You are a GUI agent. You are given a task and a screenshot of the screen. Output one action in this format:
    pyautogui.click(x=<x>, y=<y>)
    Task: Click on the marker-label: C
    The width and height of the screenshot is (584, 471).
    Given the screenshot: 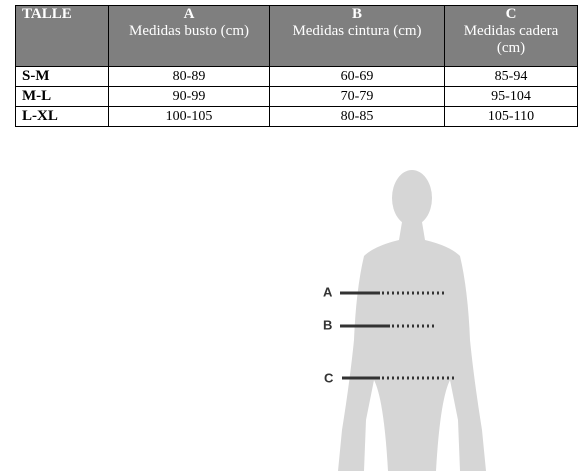 What is the action you would take?
    pyautogui.click(x=329, y=377)
    